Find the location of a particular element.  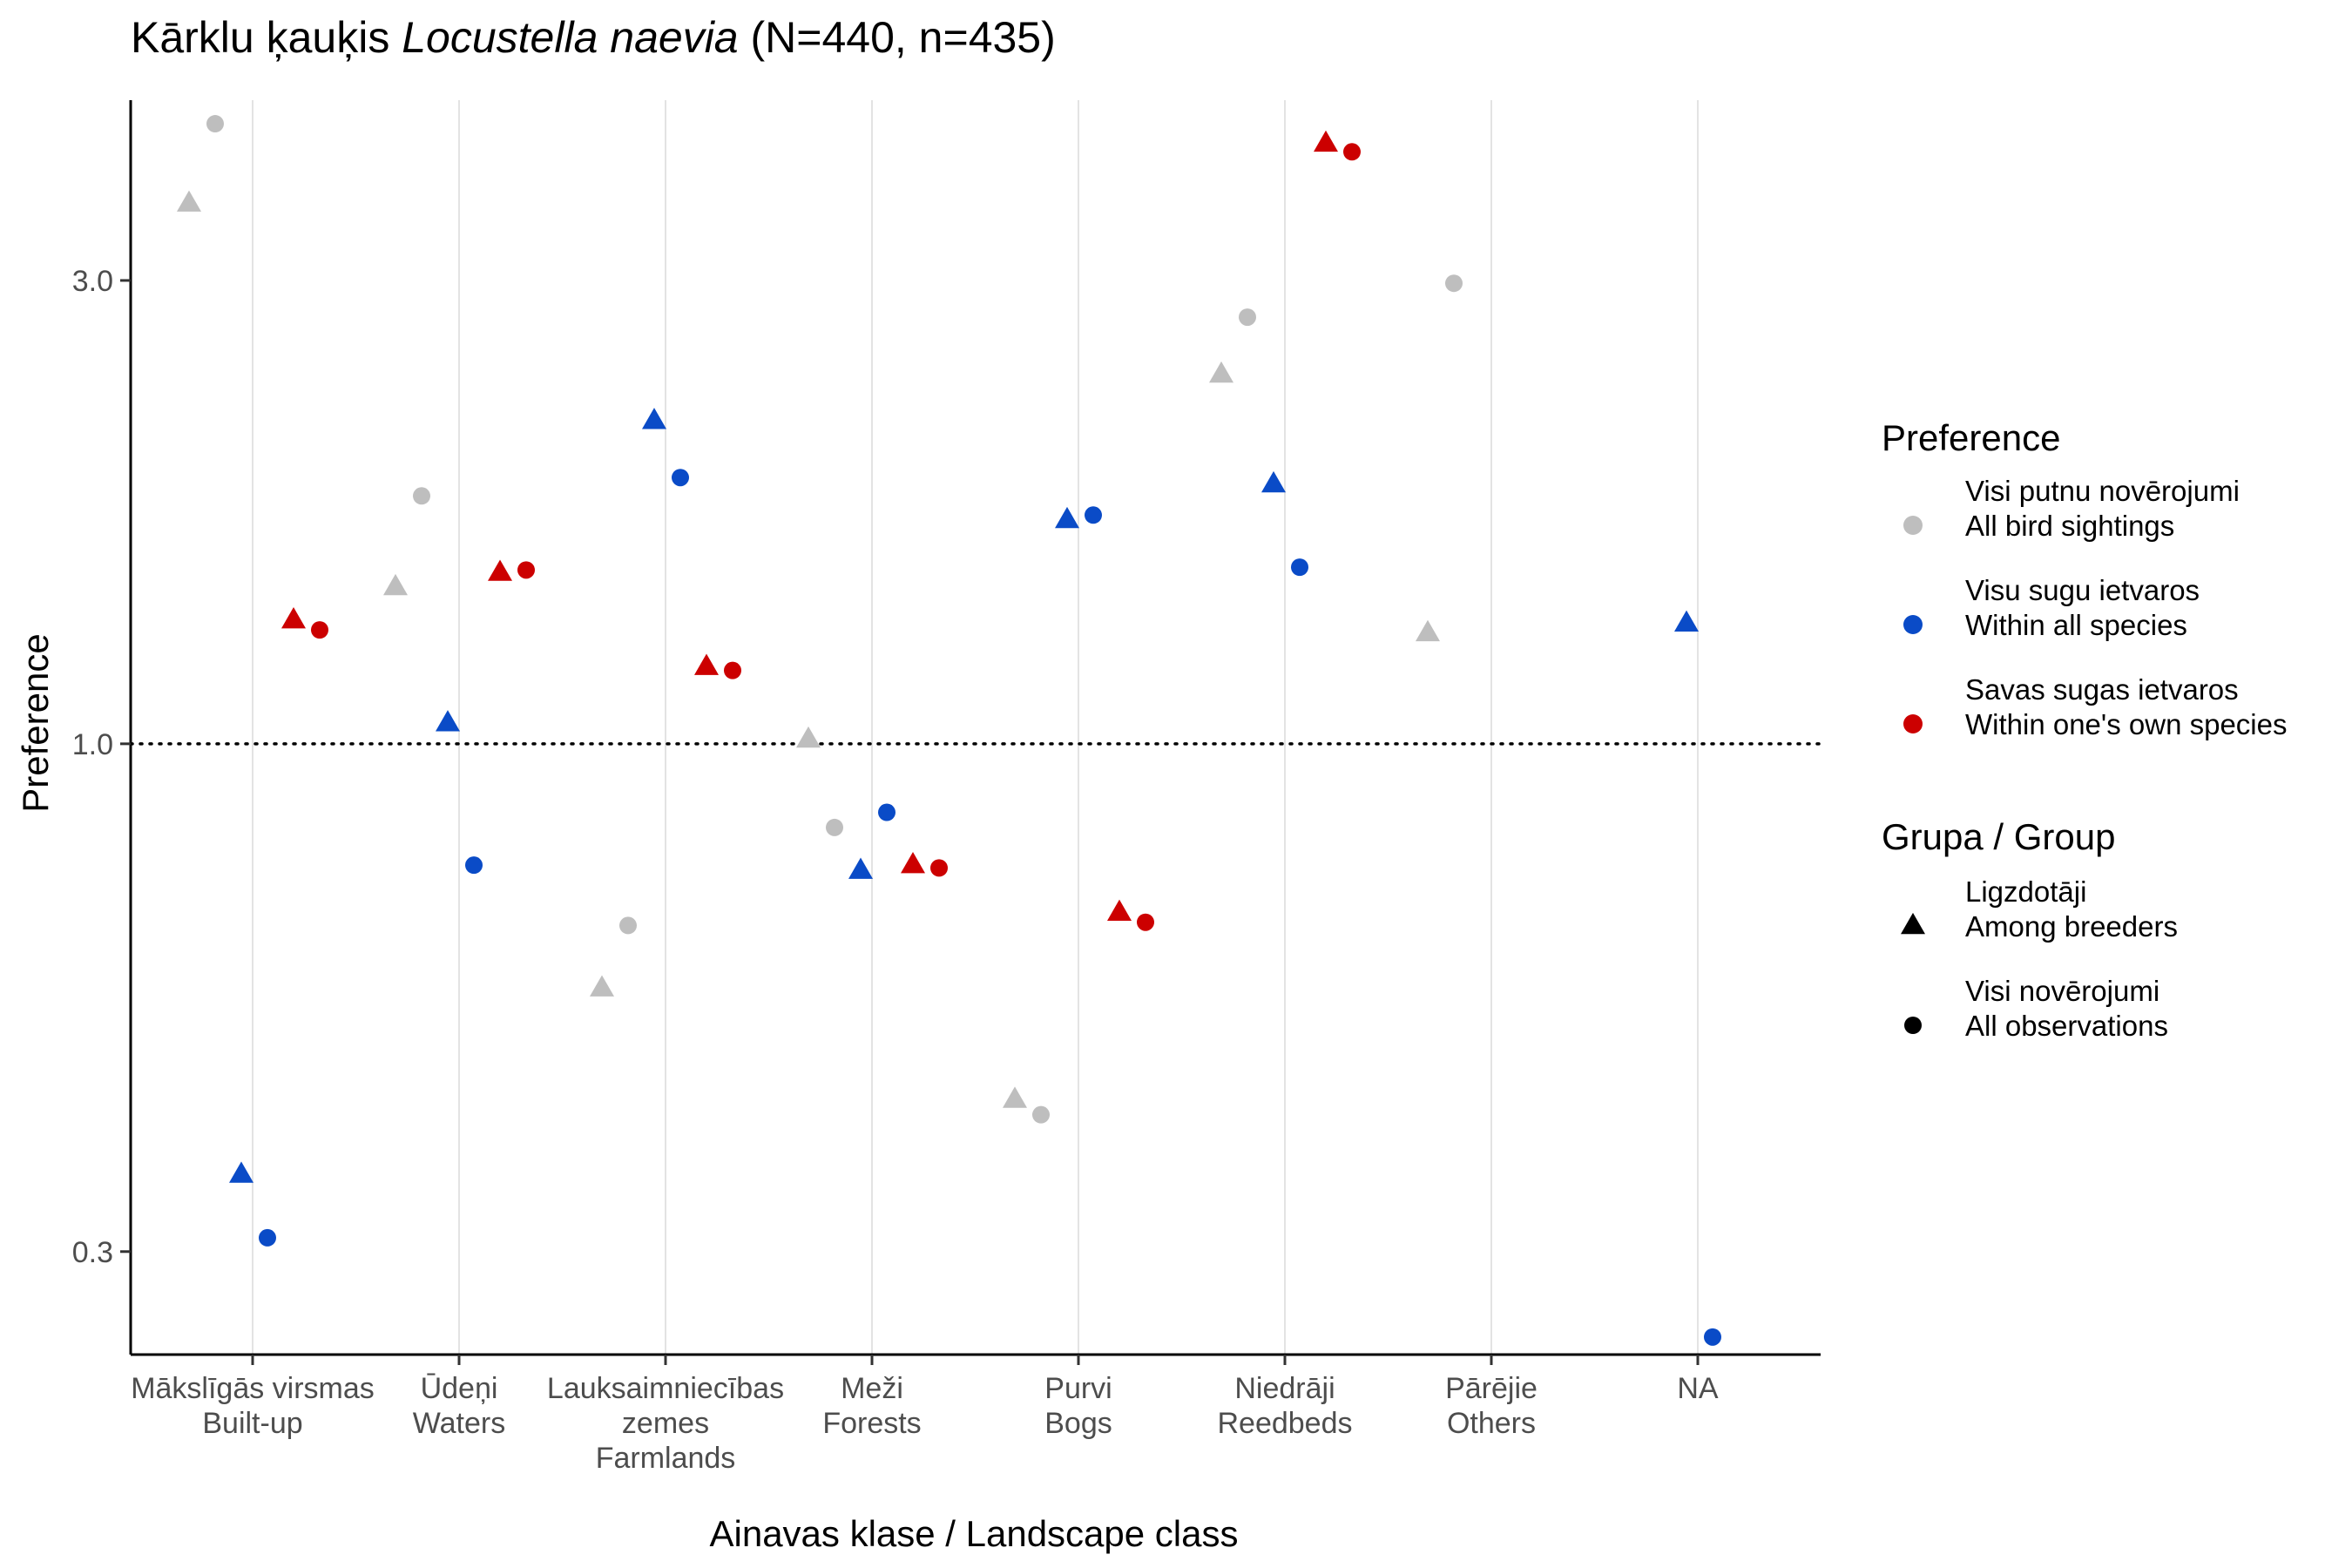

x-tick-label-forests: Meži Forests is located at coordinates (871, 1406).